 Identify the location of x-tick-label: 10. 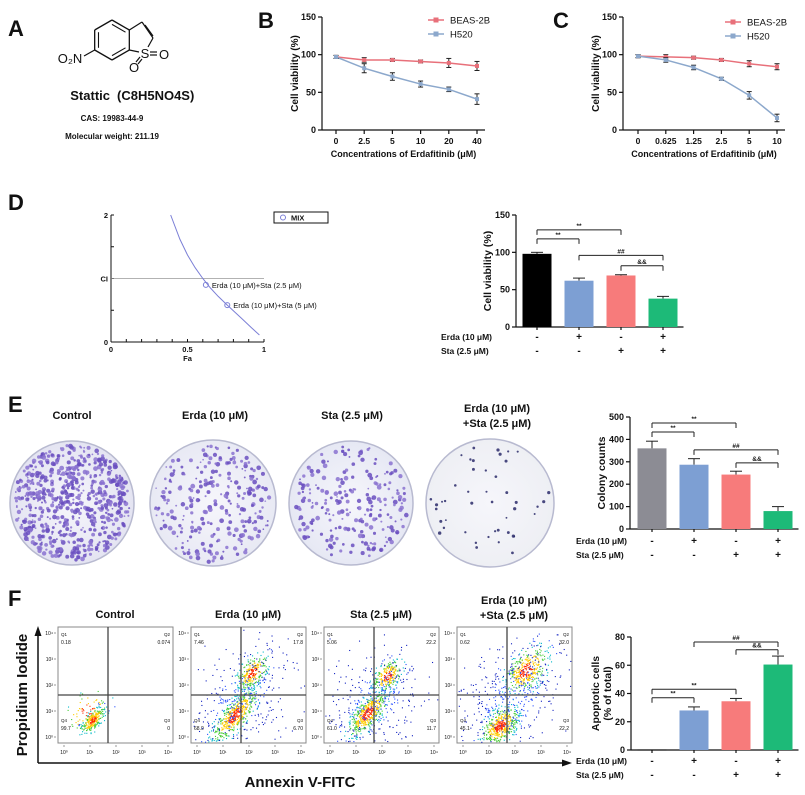
(421, 141).